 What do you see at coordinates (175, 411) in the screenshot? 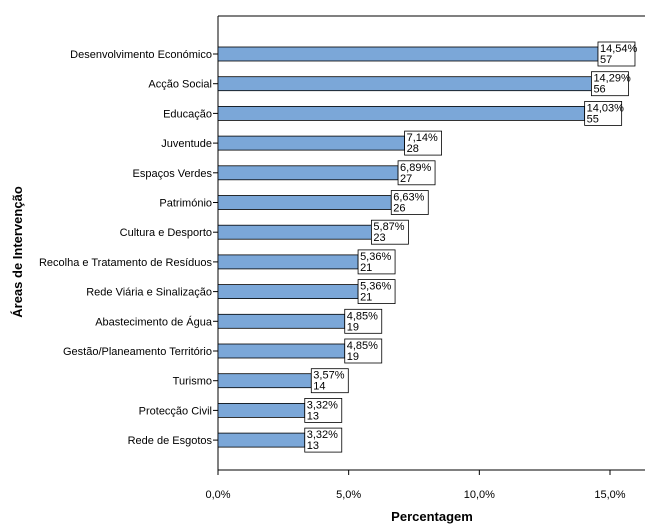
I see `category-label: Protecção Civil` at bounding box center [175, 411].